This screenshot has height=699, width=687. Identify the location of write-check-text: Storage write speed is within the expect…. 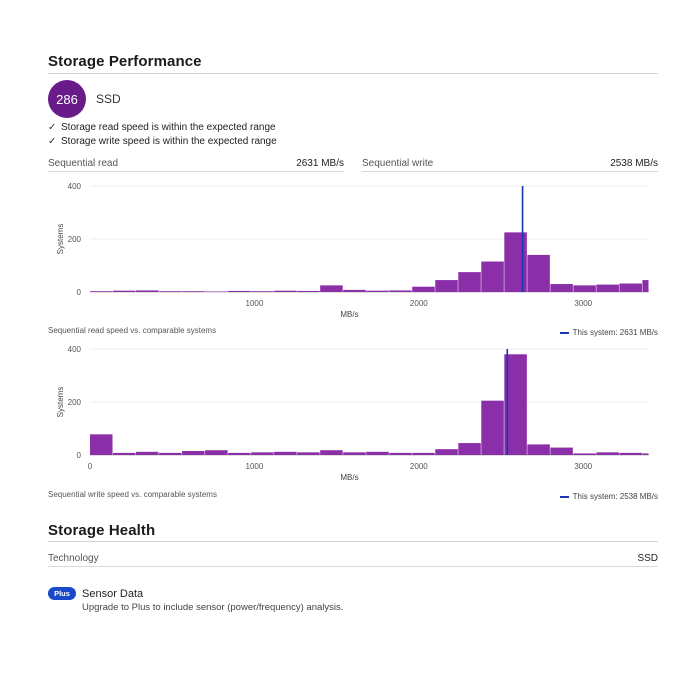
(169, 141).